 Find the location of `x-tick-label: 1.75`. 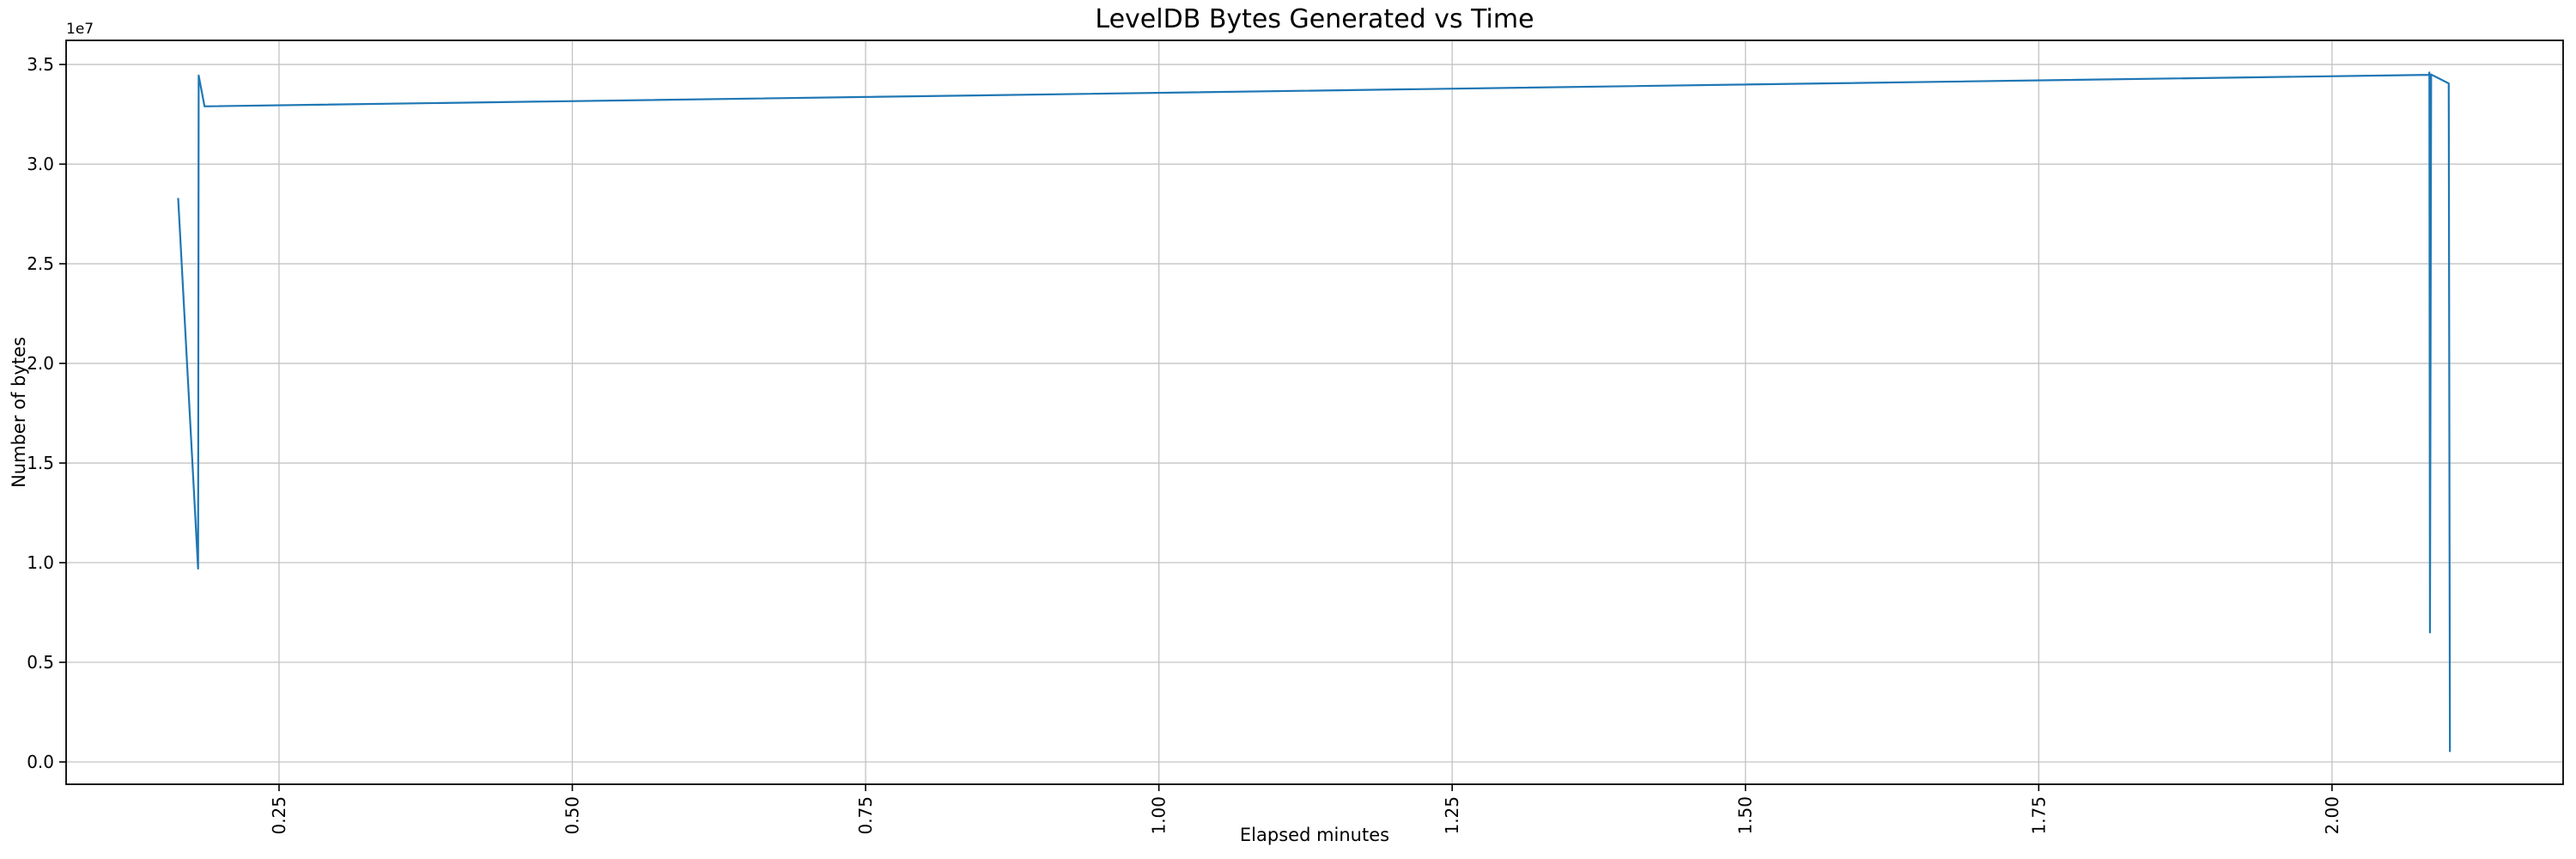

x-tick-label: 1.75 is located at coordinates (2039, 816).